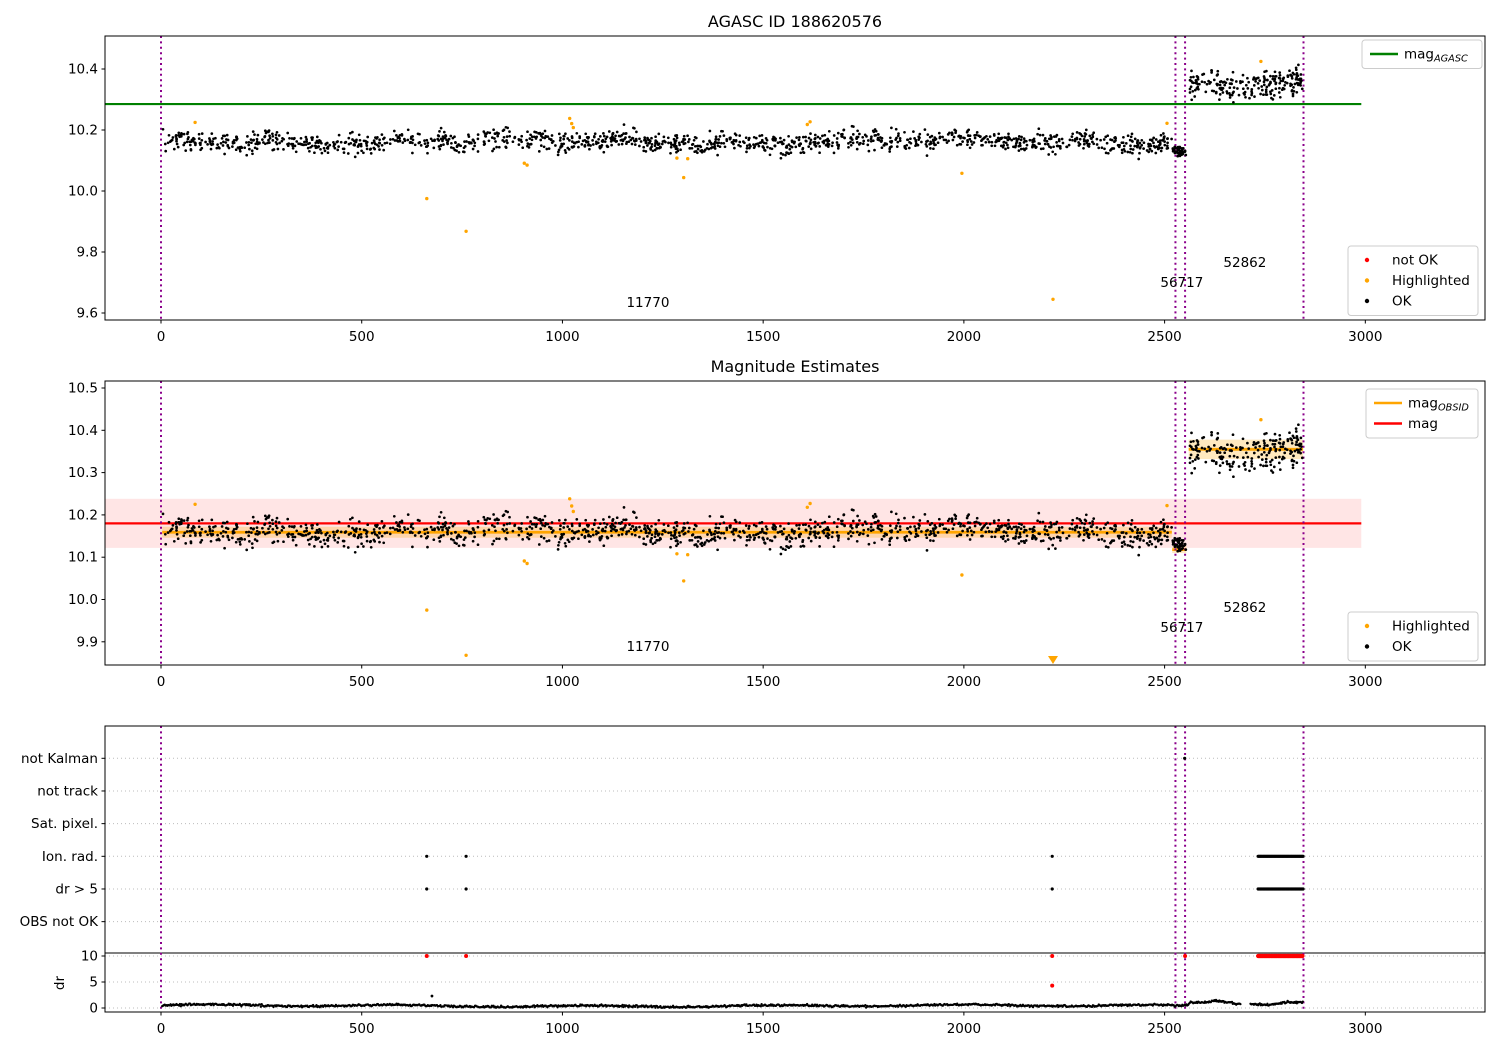 This screenshot has width=1500, height=1050. I want to click on legend-point-classes: not OK Highlighted OK, so click(1413, 280).